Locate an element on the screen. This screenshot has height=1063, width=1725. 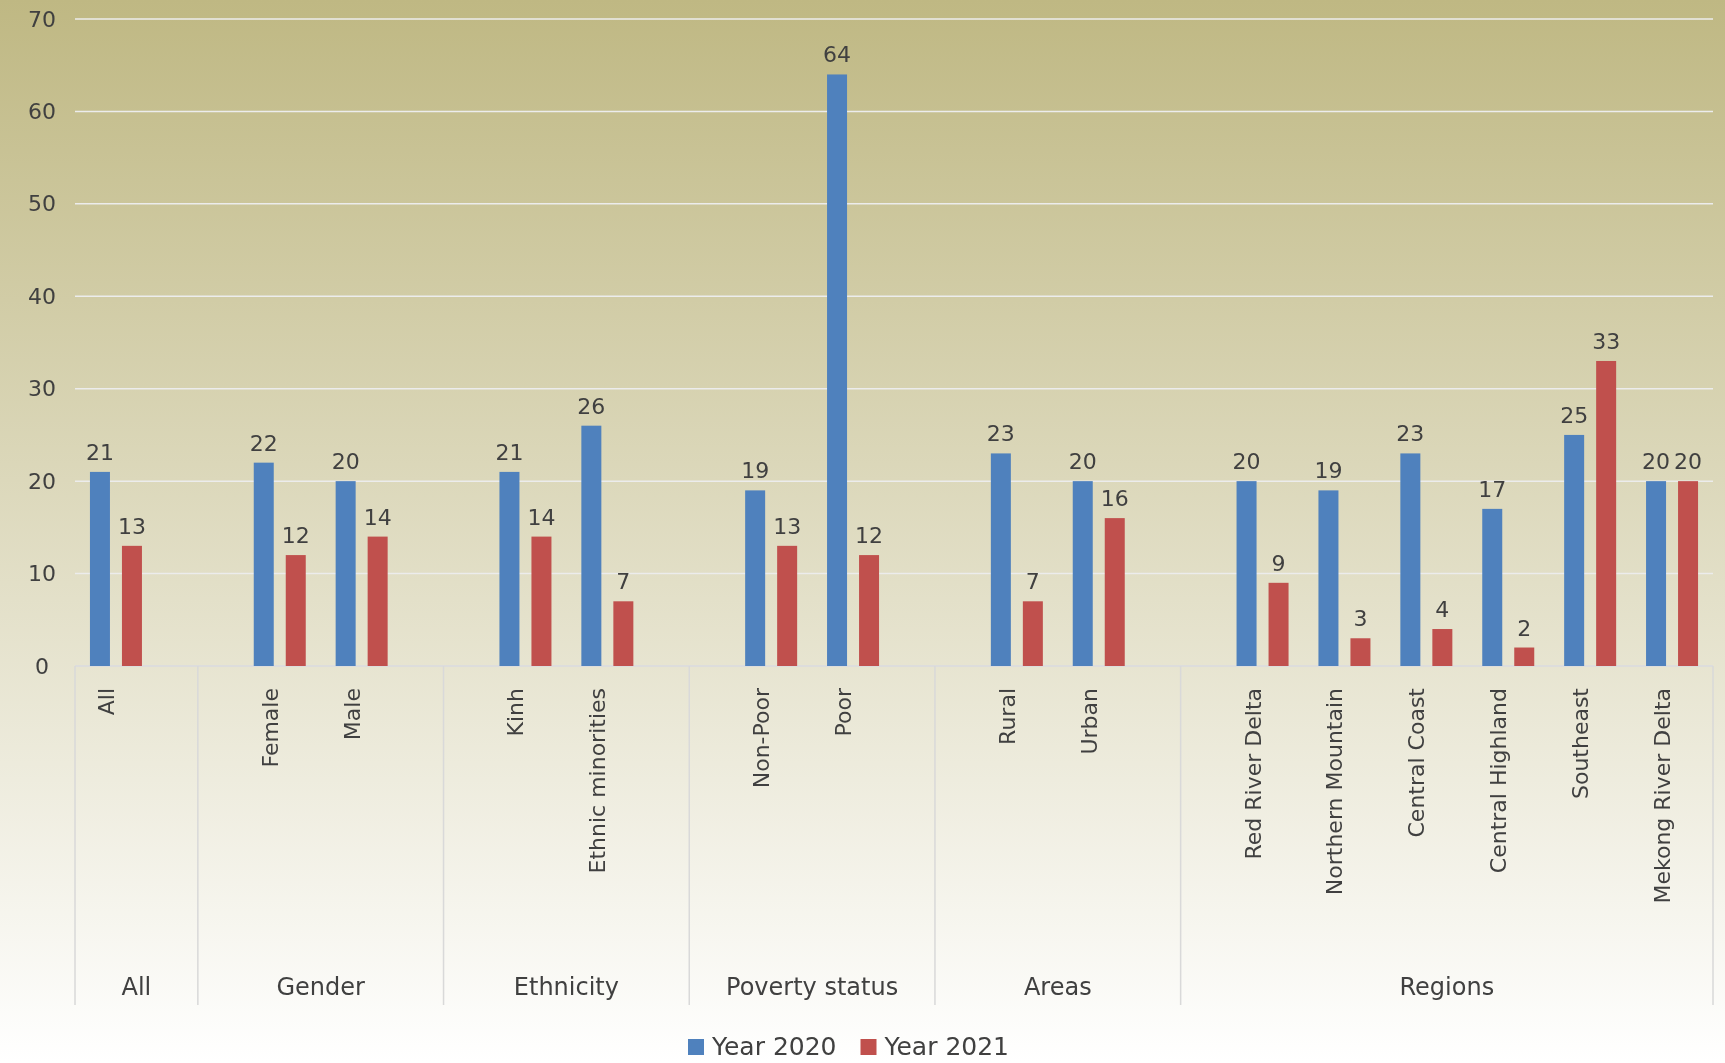
x-tick-label: Rural is located at coordinates (1007, 716).